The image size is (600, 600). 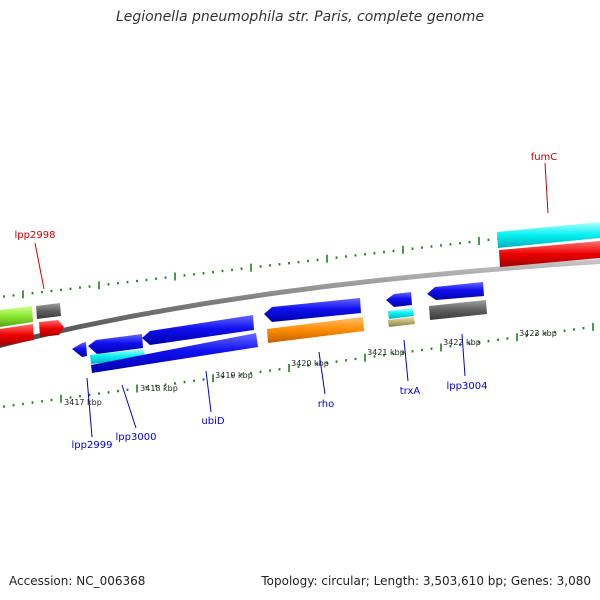 What do you see at coordinates (548, 235) in the screenshot?
I see `feature-cyan-fumC` at bounding box center [548, 235].